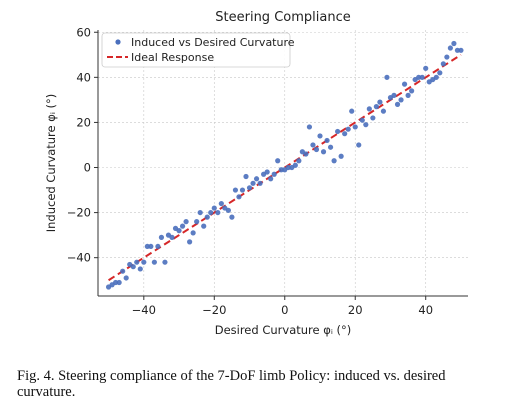 This screenshot has height=412, width=519. What do you see at coordinates (82, 145) in the screenshot?
I see `y-axis-ticks: −40 −20 0 20 40 60` at bounding box center [82, 145].